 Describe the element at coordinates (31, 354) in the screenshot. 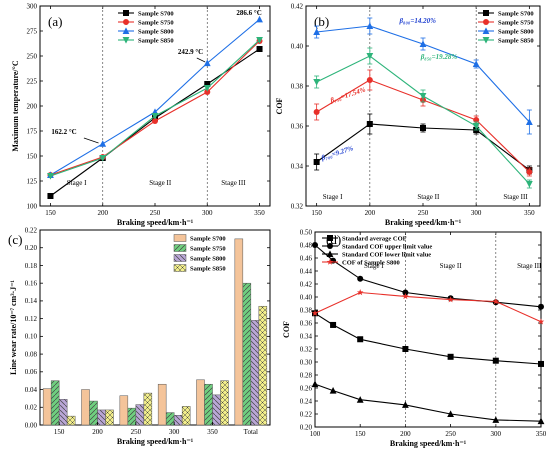

I see `y-tick-label: 0.08` at that location.